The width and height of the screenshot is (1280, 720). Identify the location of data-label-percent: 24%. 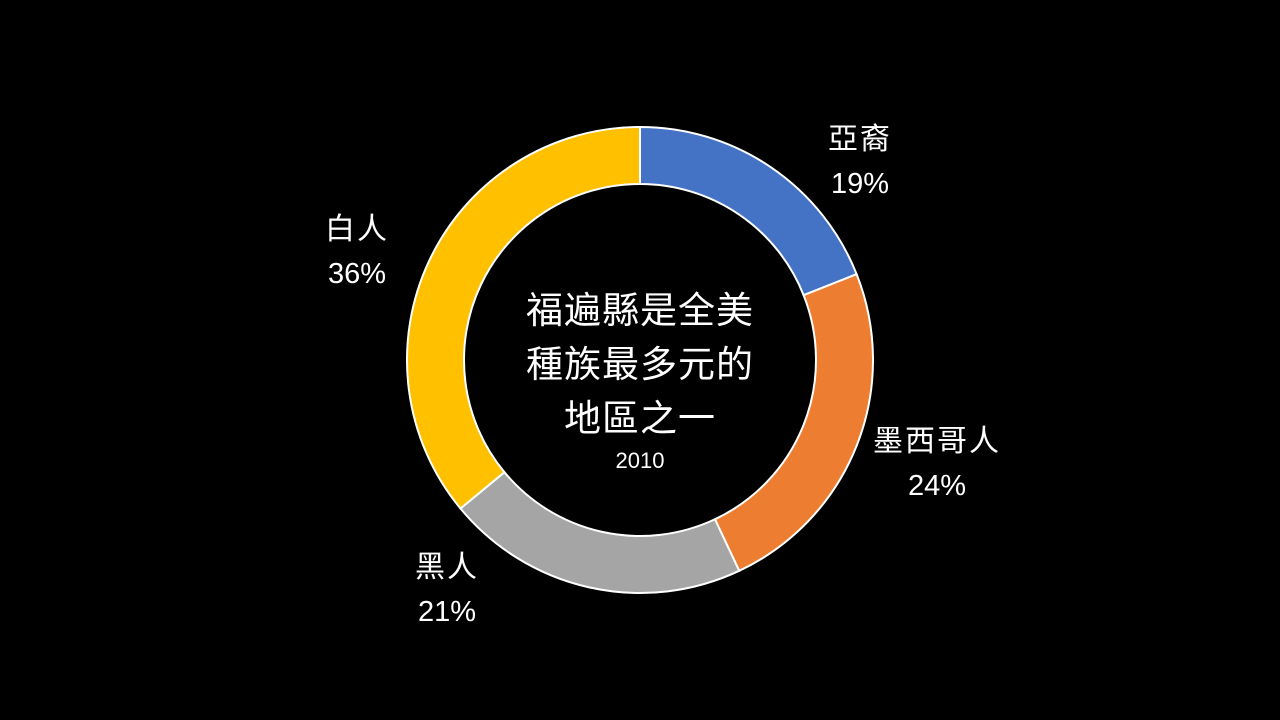
(937, 486).